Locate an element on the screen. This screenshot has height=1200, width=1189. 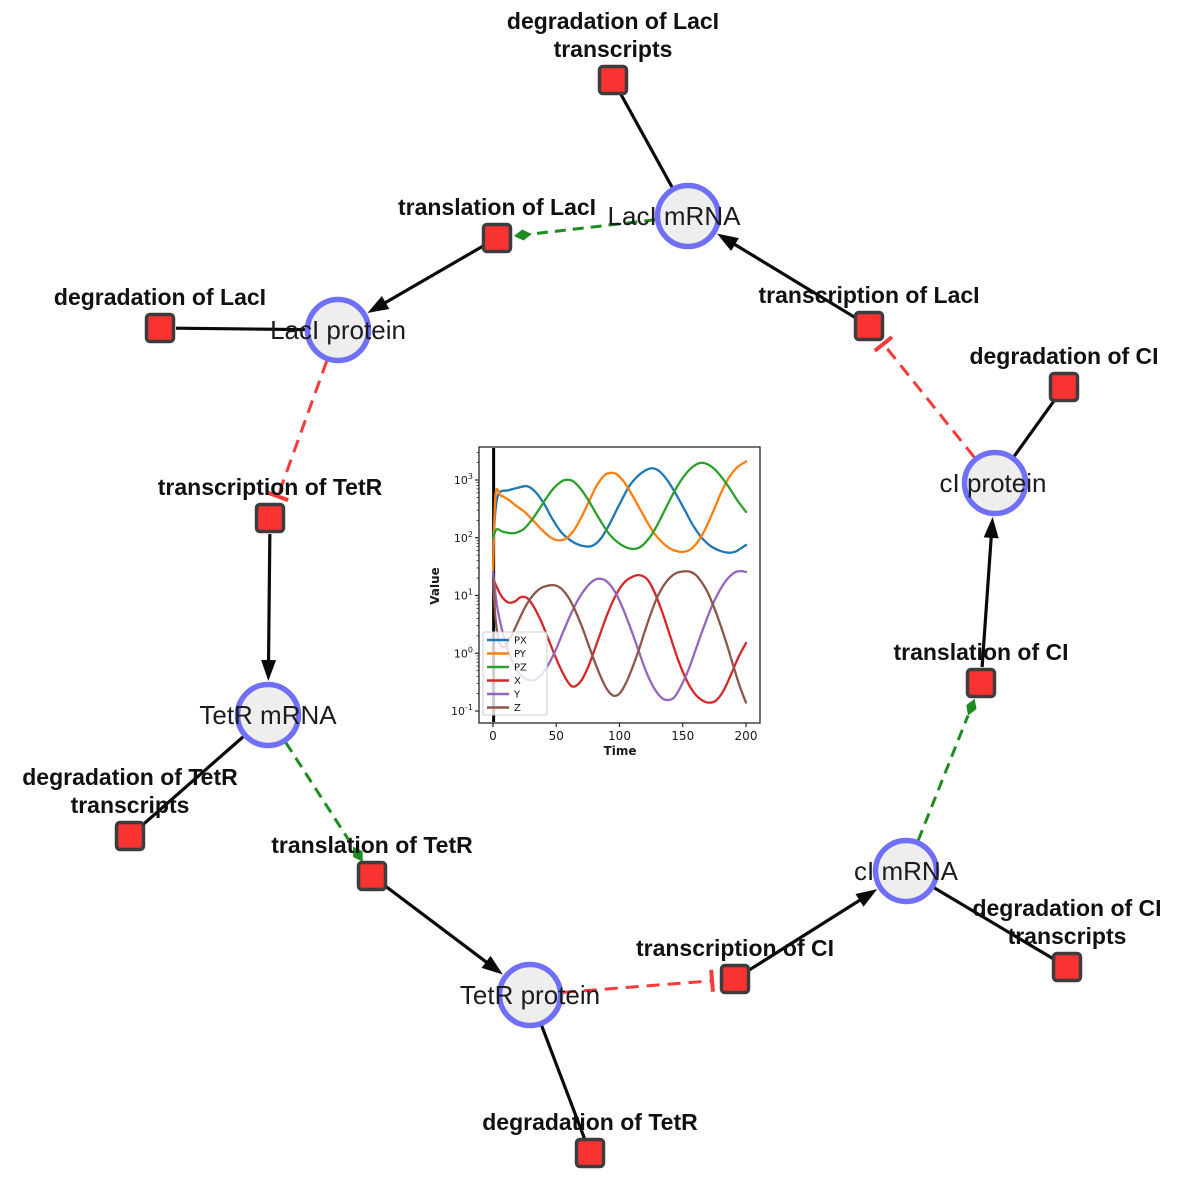
reaction-label: transcription of TetR is located at coordinates (270, 487).